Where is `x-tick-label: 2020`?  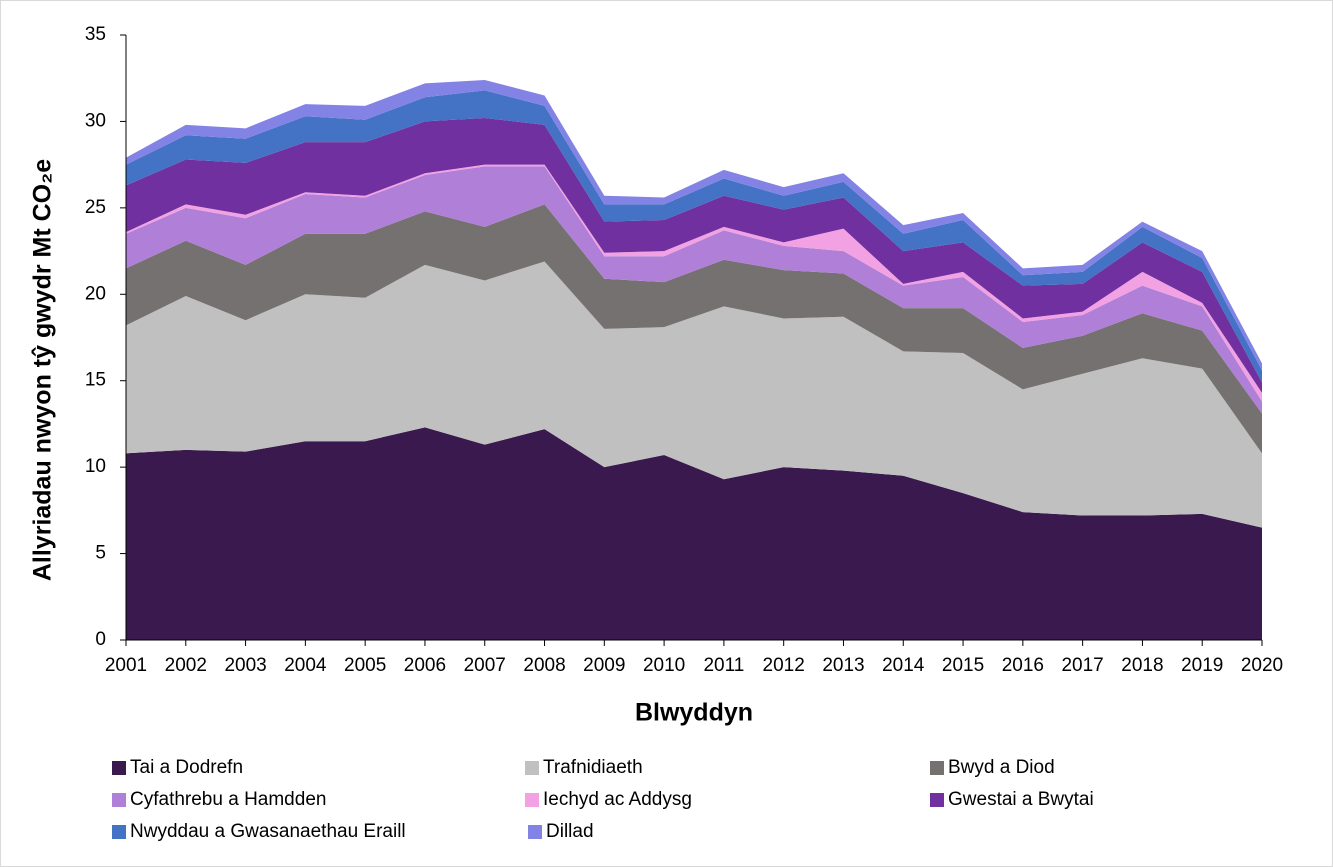 x-tick-label: 2020 is located at coordinates (1262, 665).